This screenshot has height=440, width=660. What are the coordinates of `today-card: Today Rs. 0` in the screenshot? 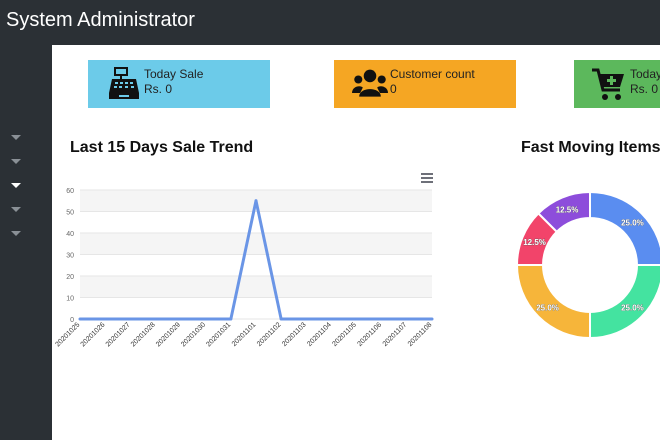 It's located at (617, 84).